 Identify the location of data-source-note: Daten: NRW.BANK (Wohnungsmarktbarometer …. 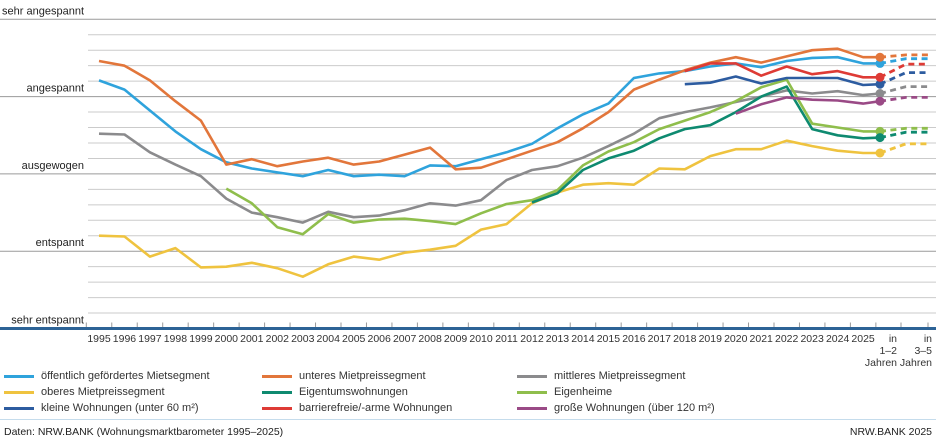
(144, 432).